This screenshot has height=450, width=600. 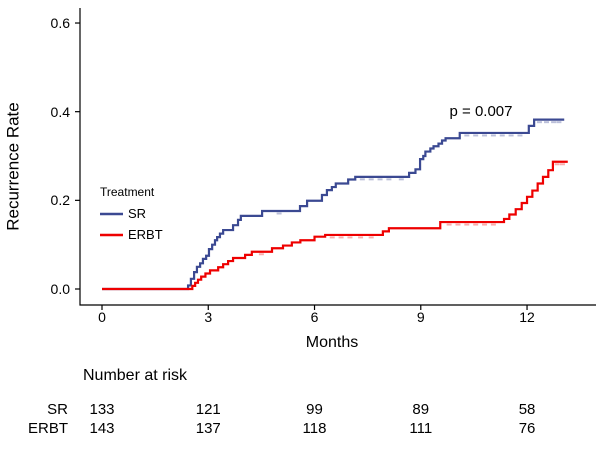 What do you see at coordinates (137, 213) in the screenshot?
I see `legend-label-sr: SR` at bounding box center [137, 213].